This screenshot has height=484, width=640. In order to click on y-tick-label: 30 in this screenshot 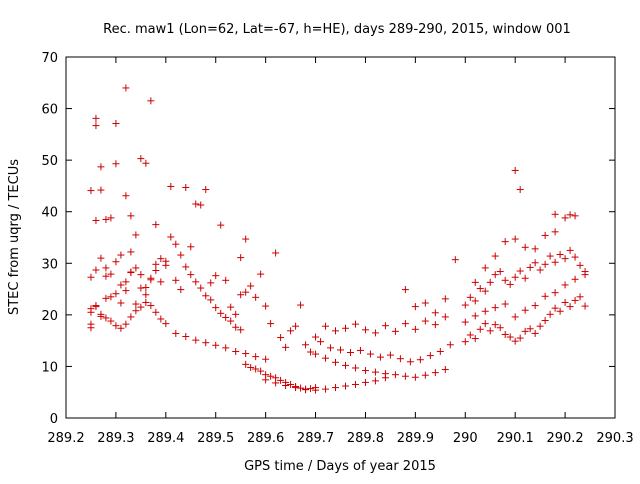, I will do `click(49, 264)`.